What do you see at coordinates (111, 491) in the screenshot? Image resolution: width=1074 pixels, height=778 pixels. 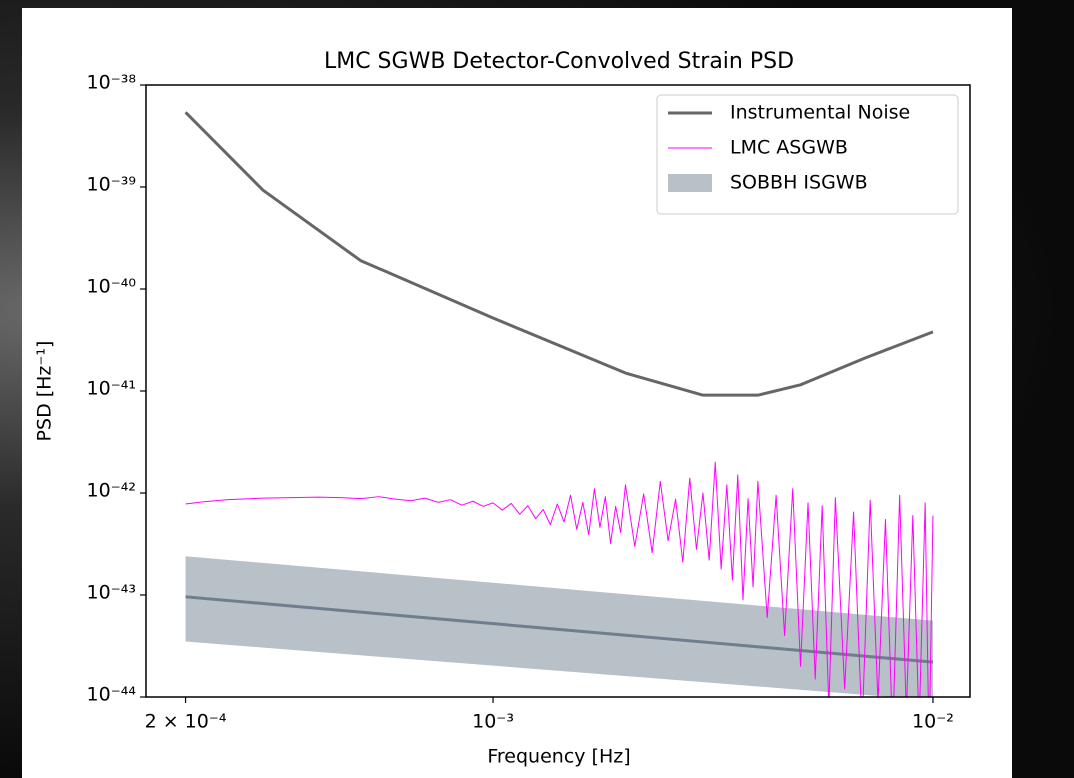 I see `y-tick-label: 10⁻⁴²` at bounding box center [111, 491].